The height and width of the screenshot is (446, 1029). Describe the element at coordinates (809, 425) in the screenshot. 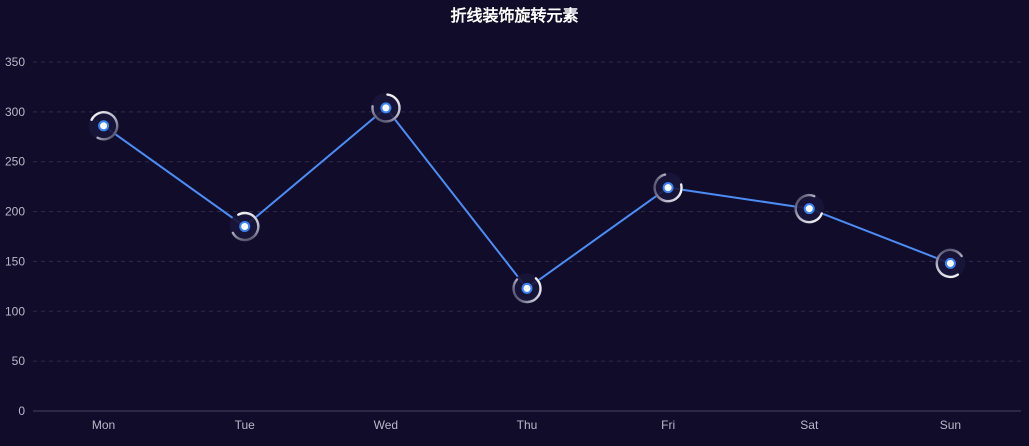

I see `x-tick-label: Sat` at that location.